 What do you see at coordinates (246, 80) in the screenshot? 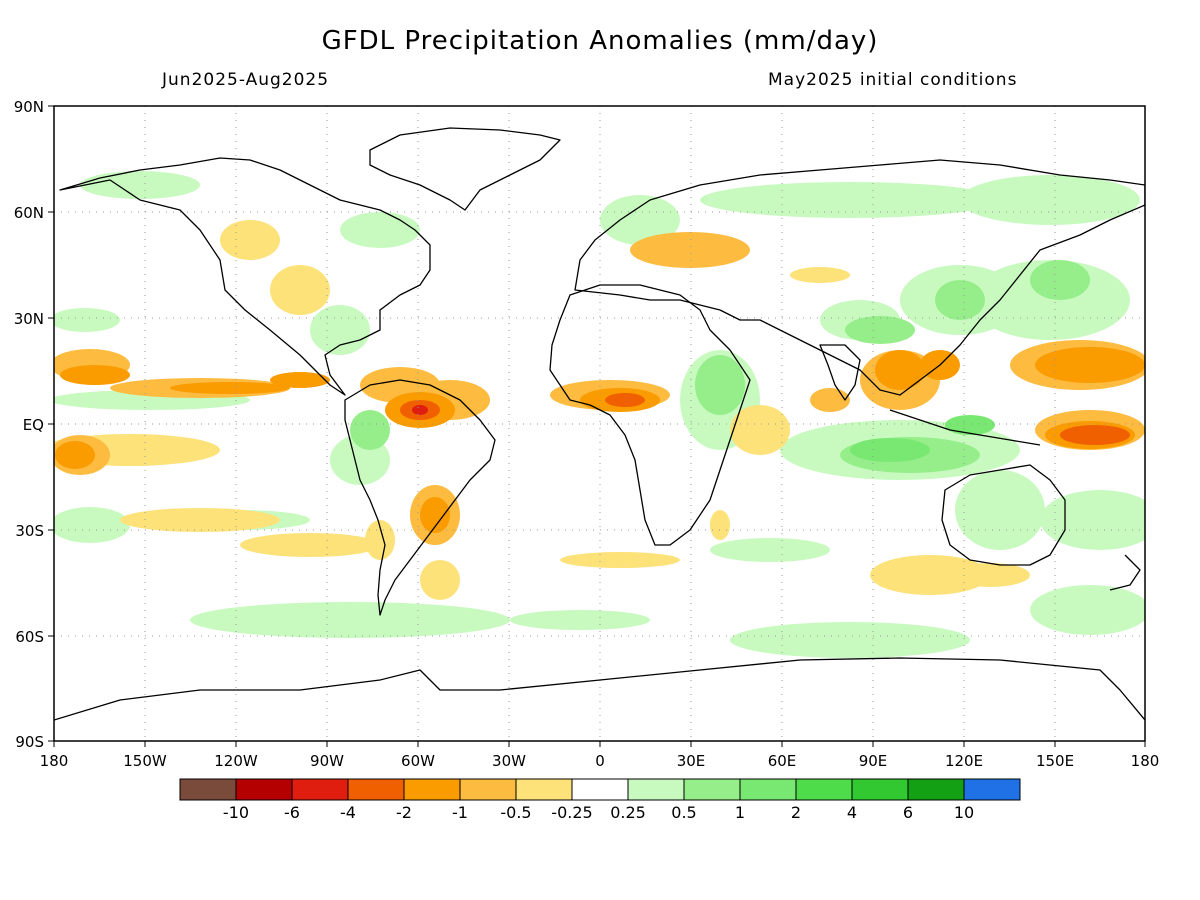
I see `forecast-period: Jun2025-Aug2025` at bounding box center [246, 80].